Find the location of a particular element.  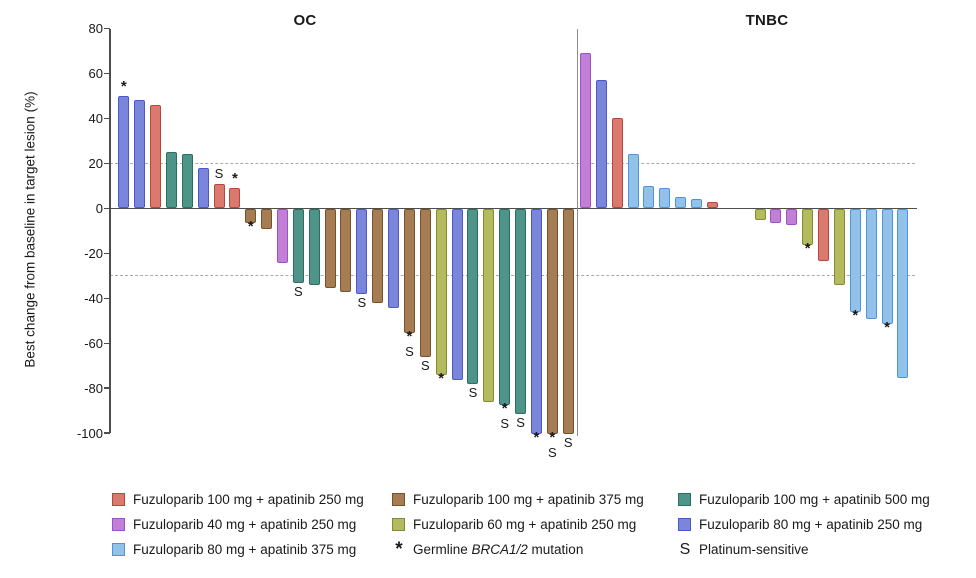

baseline-zero-line is located at coordinates (513, 208).